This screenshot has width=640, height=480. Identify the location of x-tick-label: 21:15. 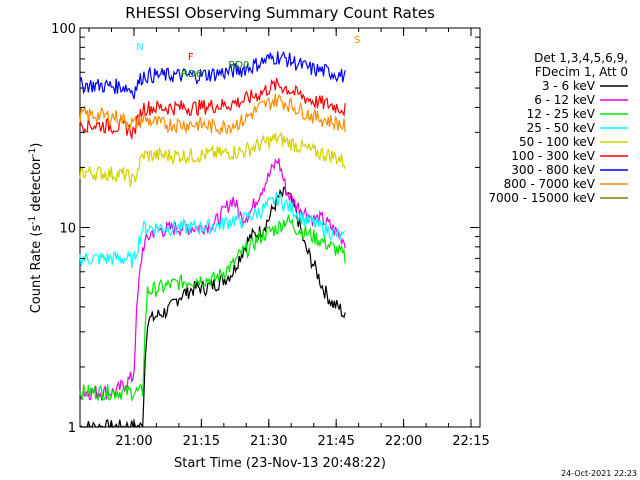
(201, 441).